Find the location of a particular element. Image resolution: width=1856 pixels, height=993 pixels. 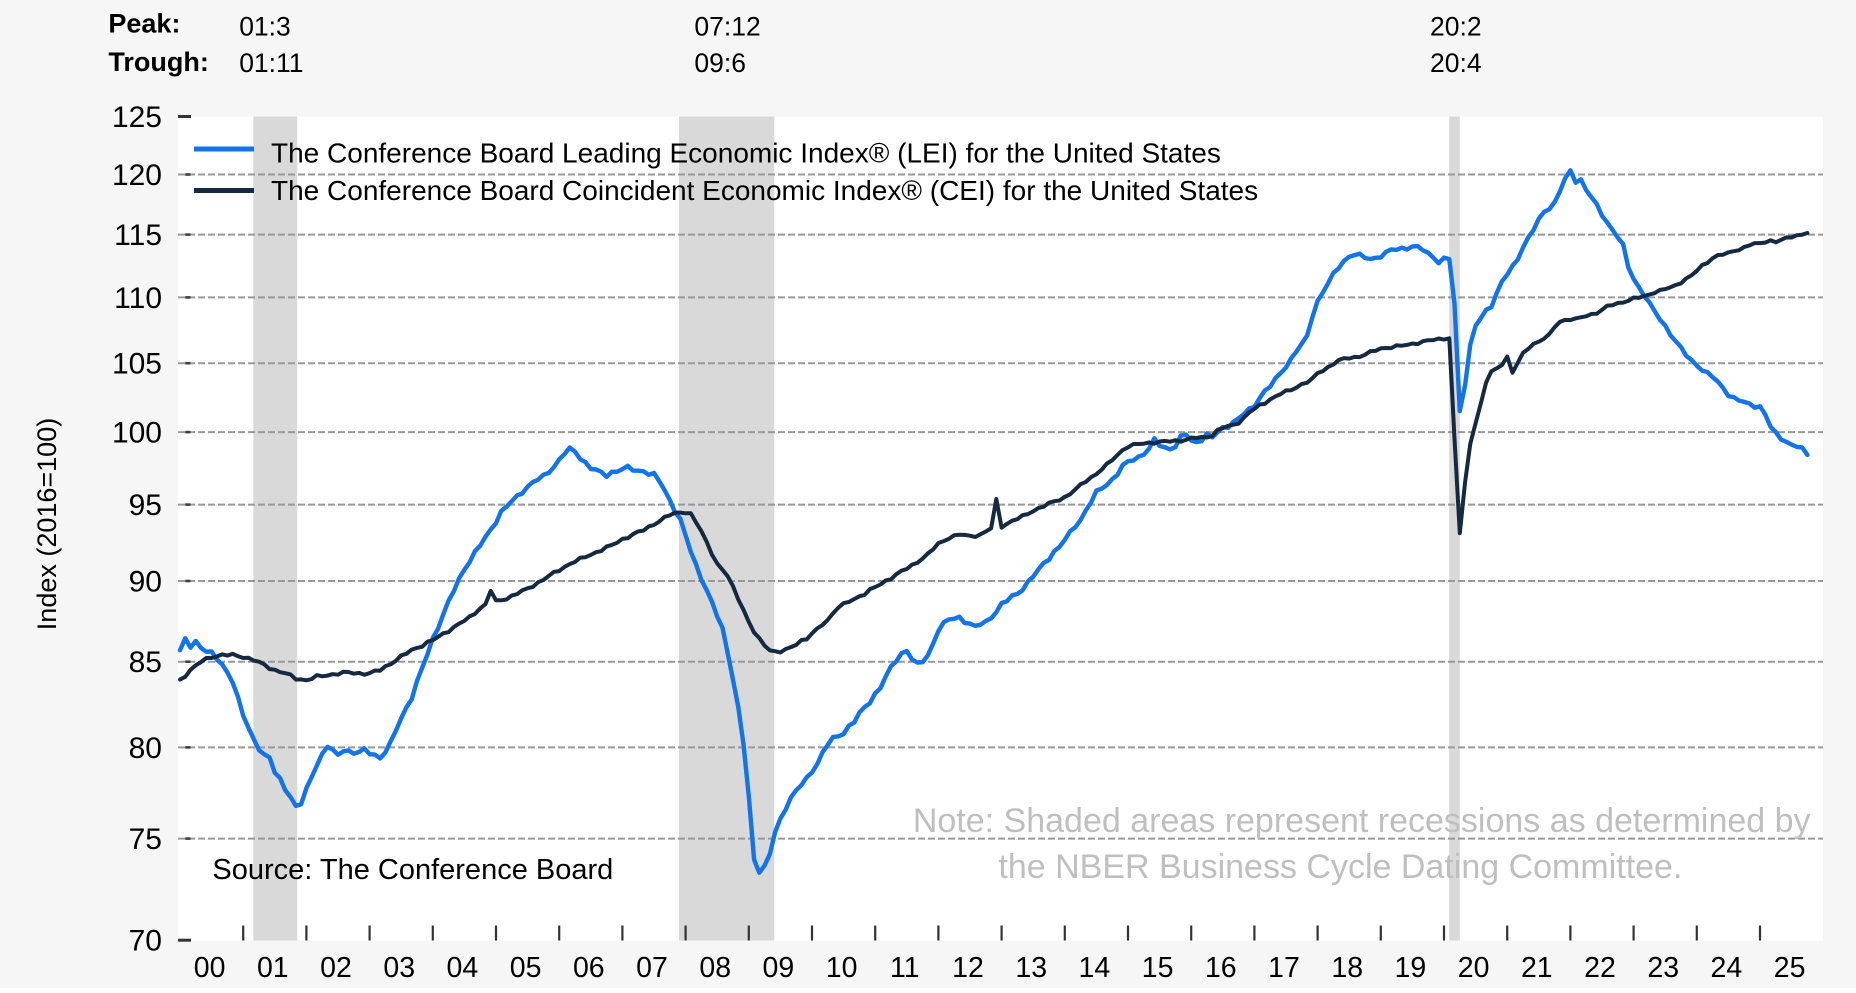

svg-text: Source: The Conference Board is located at coordinates (412, 870).